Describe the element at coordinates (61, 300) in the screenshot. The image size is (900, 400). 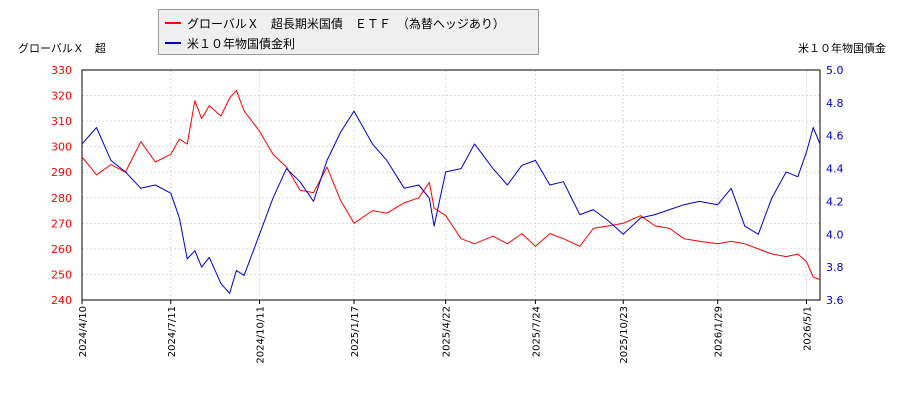
I see `left-tick-label: 240` at that location.